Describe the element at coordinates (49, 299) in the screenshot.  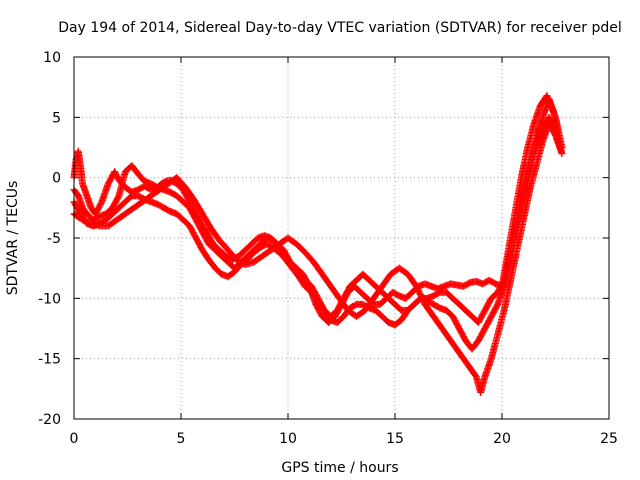
I see `y-tick-label: -10` at that location.